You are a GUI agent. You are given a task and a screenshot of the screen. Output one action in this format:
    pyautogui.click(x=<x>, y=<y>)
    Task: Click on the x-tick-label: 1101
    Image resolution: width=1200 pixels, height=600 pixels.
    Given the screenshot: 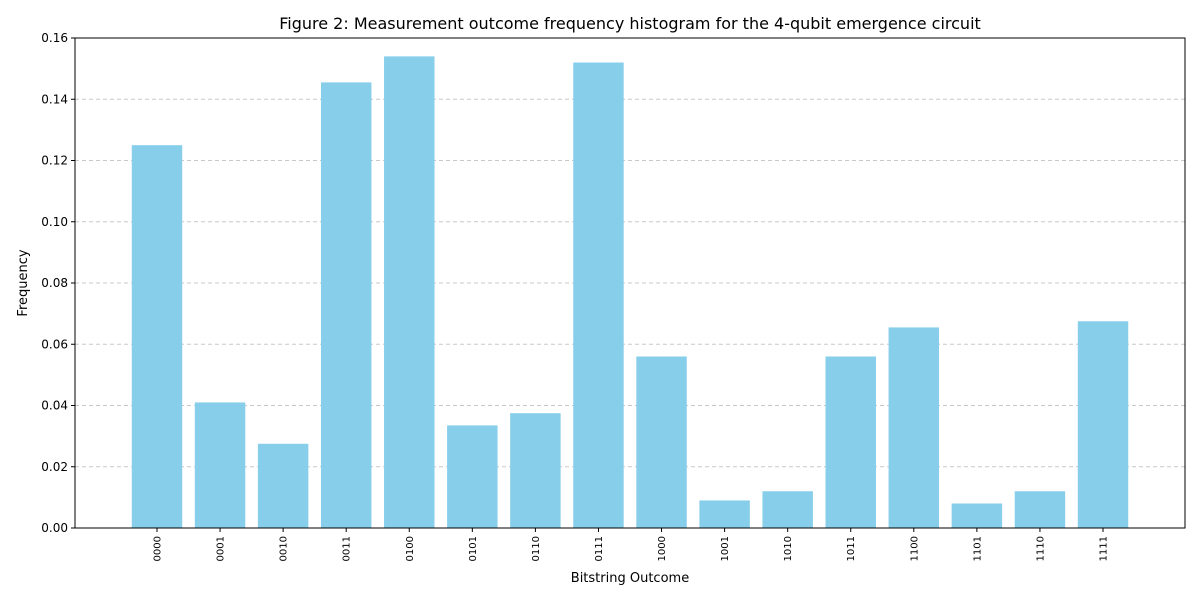 What is the action you would take?
    pyautogui.click(x=977, y=548)
    